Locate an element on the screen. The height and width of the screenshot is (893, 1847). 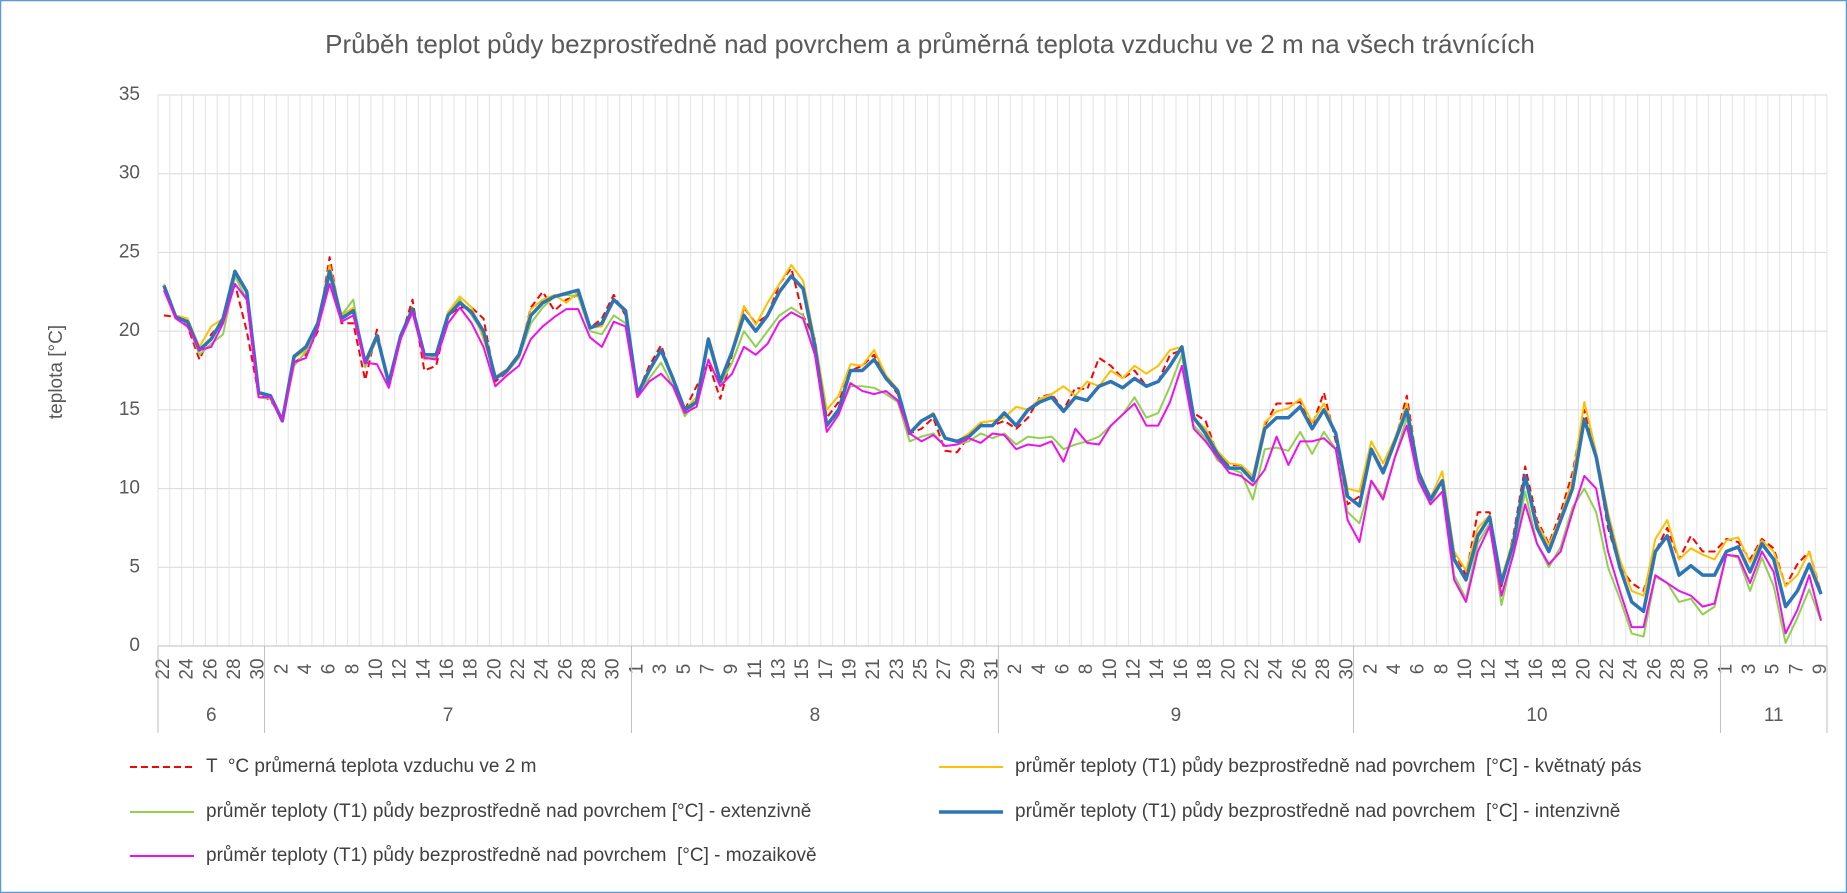
group-label: 10 is located at coordinates (1536, 715).